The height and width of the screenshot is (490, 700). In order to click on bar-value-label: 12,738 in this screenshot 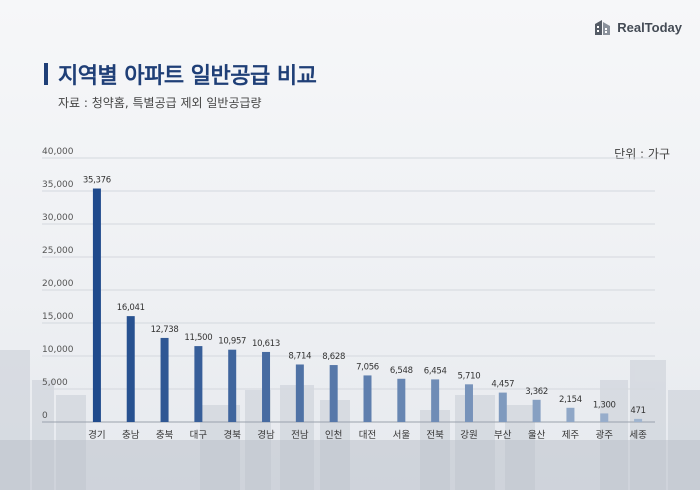, I will do `click(165, 330)`.